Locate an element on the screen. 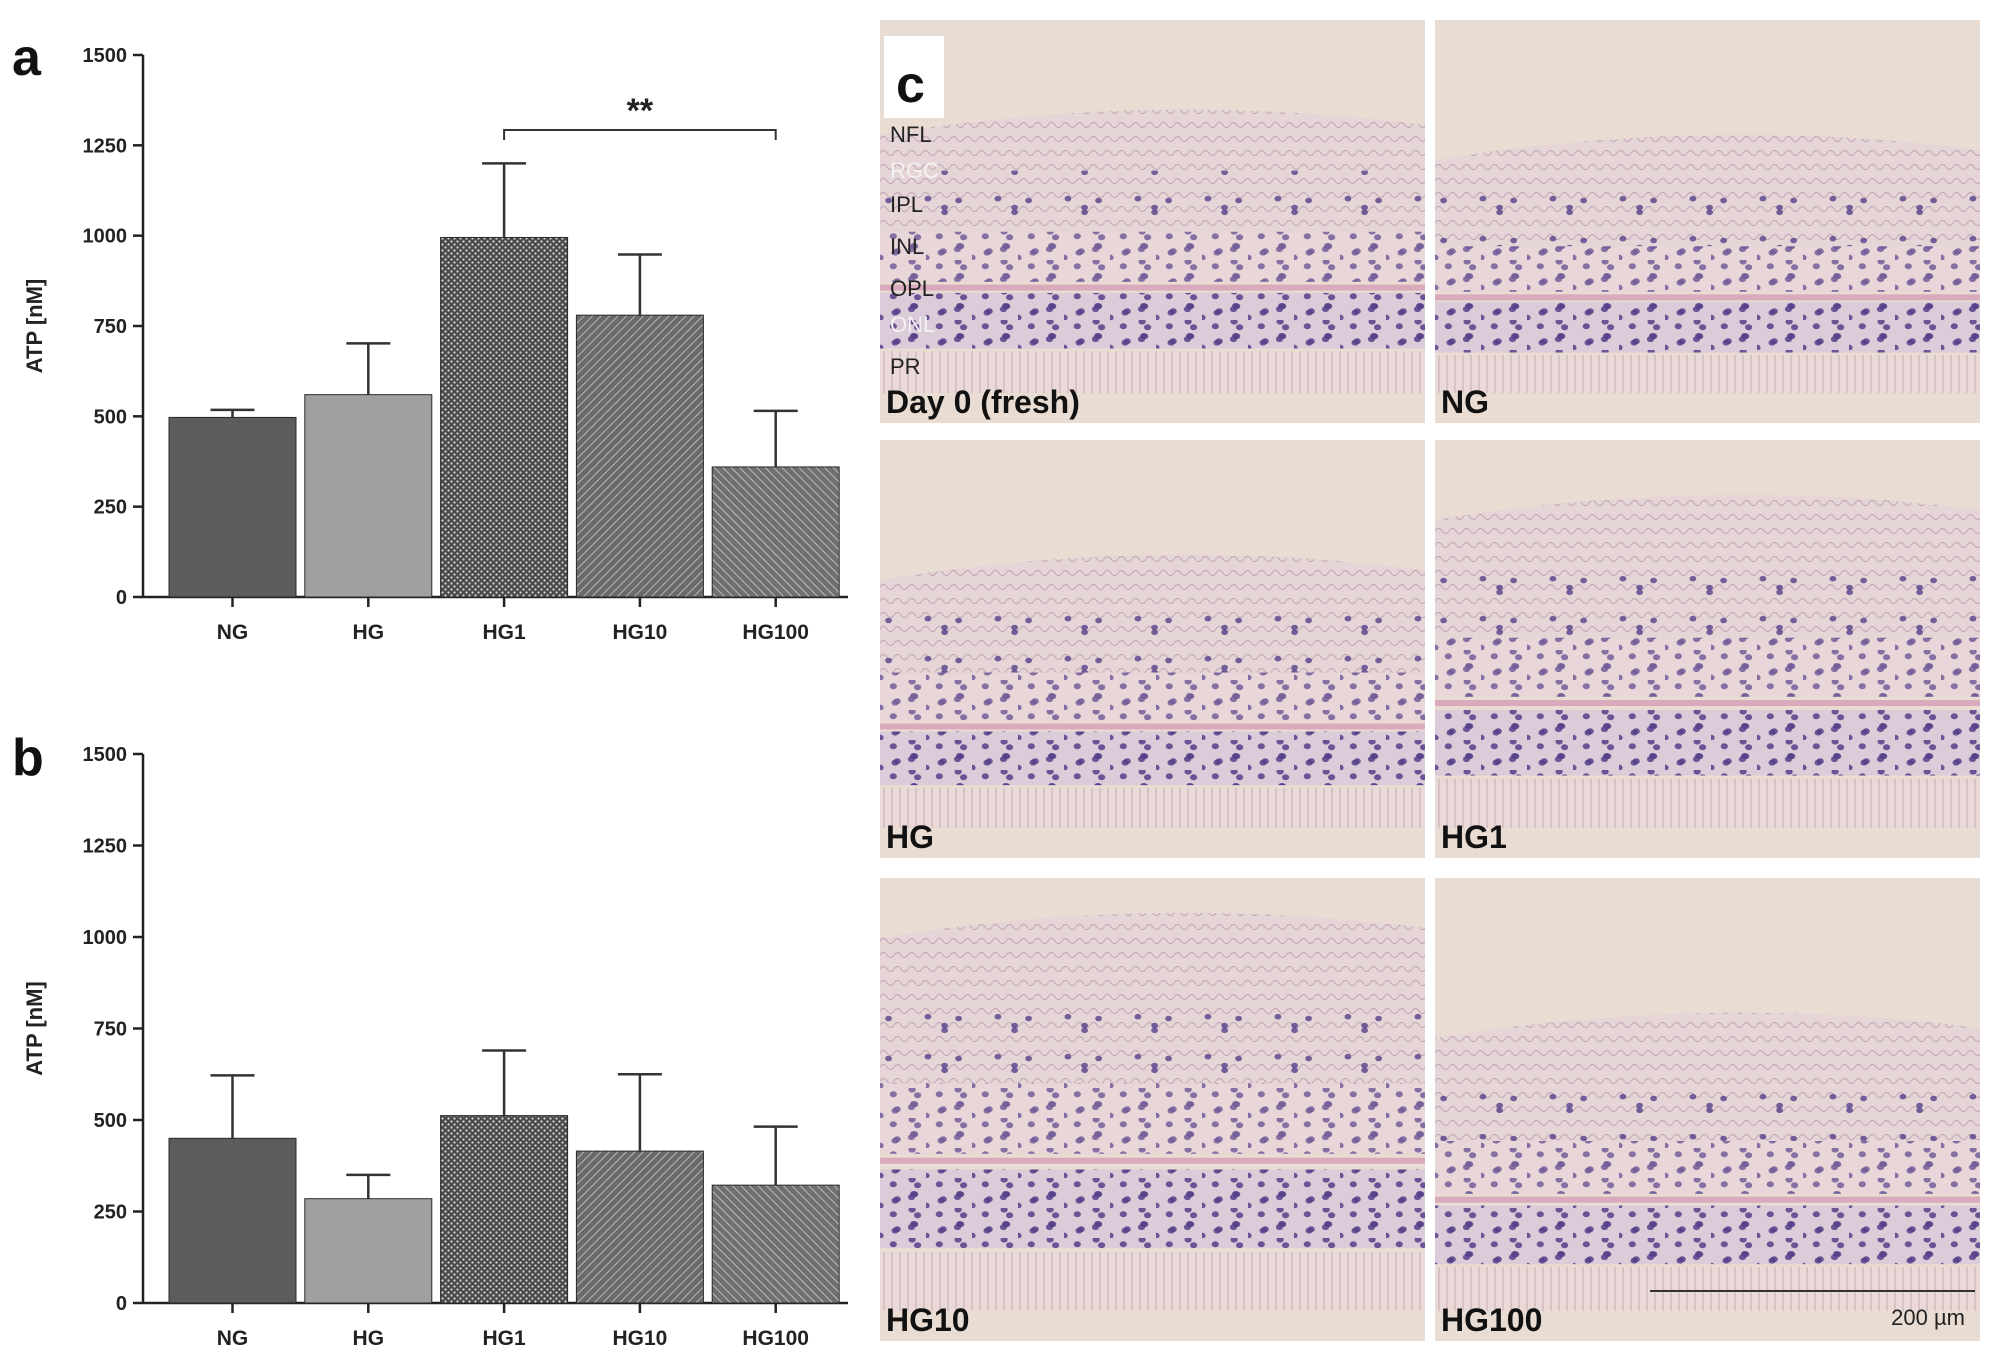 The width and height of the screenshot is (2000, 1361). histology-image-hg: HG is located at coordinates (1152, 649).